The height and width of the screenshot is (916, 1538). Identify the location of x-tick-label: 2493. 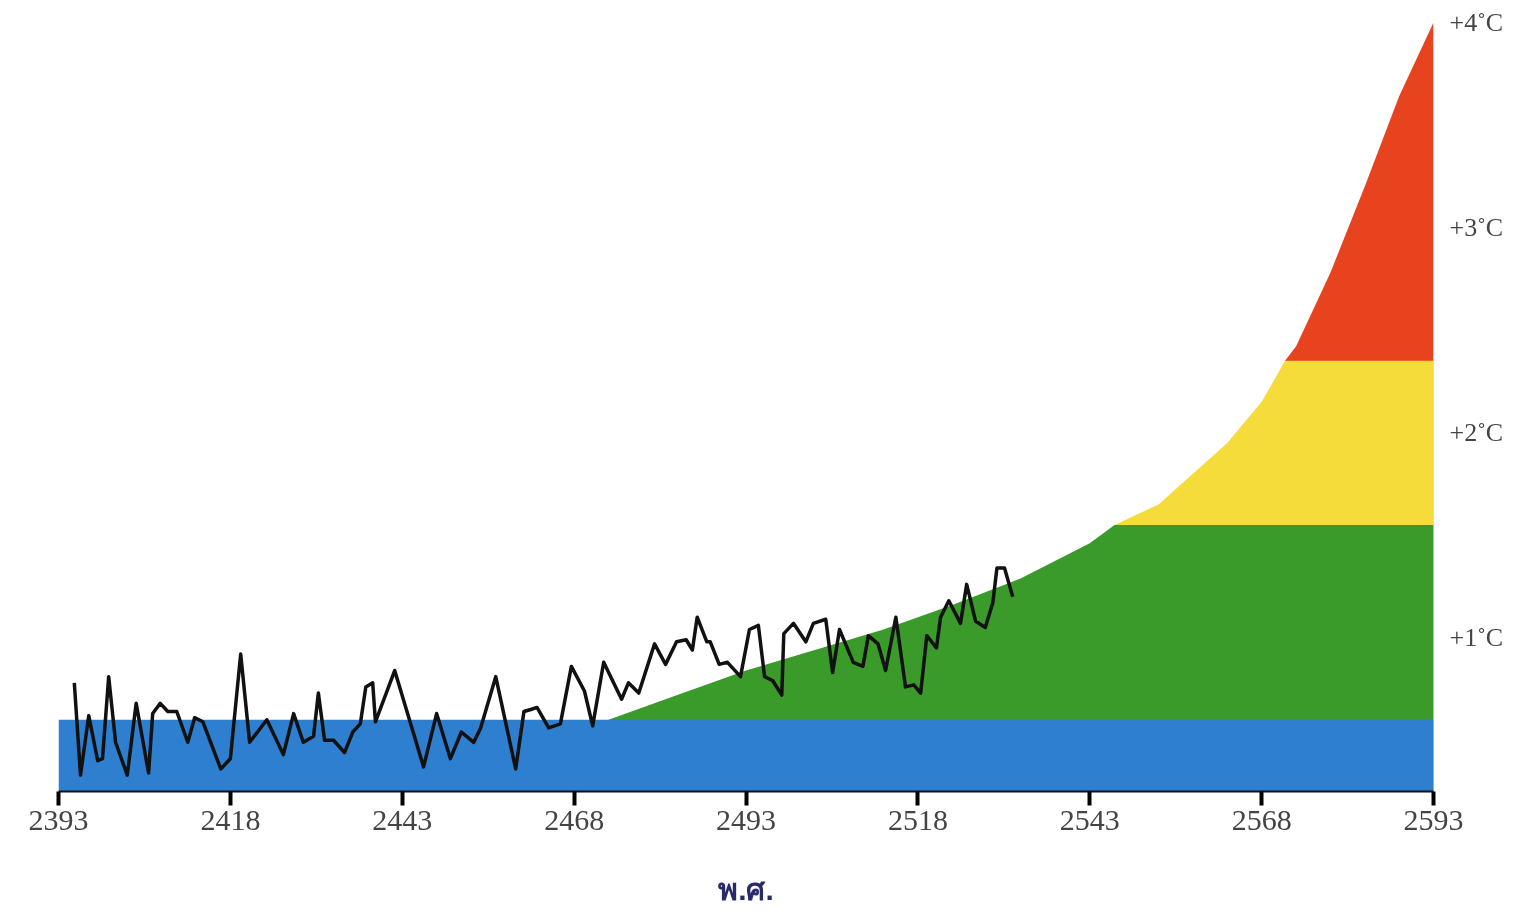
(746, 819).